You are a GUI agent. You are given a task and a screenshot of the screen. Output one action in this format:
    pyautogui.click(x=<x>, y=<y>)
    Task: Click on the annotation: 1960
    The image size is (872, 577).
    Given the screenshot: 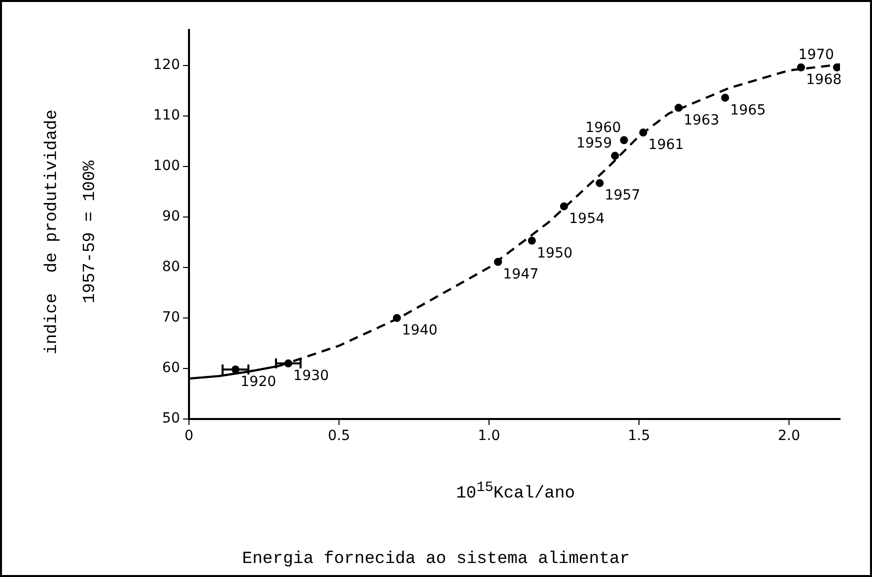 What is the action you would take?
    pyautogui.click(x=603, y=128)
    